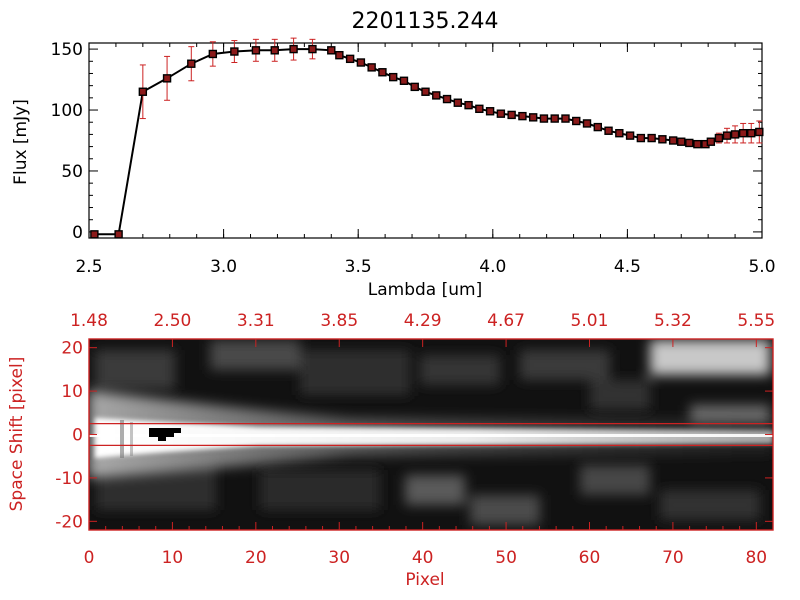  What do you see at coordinates (756, 321) in the screenshot?
I see `wavelength-tick-label: 5.55` at bounding box center [756, 321].